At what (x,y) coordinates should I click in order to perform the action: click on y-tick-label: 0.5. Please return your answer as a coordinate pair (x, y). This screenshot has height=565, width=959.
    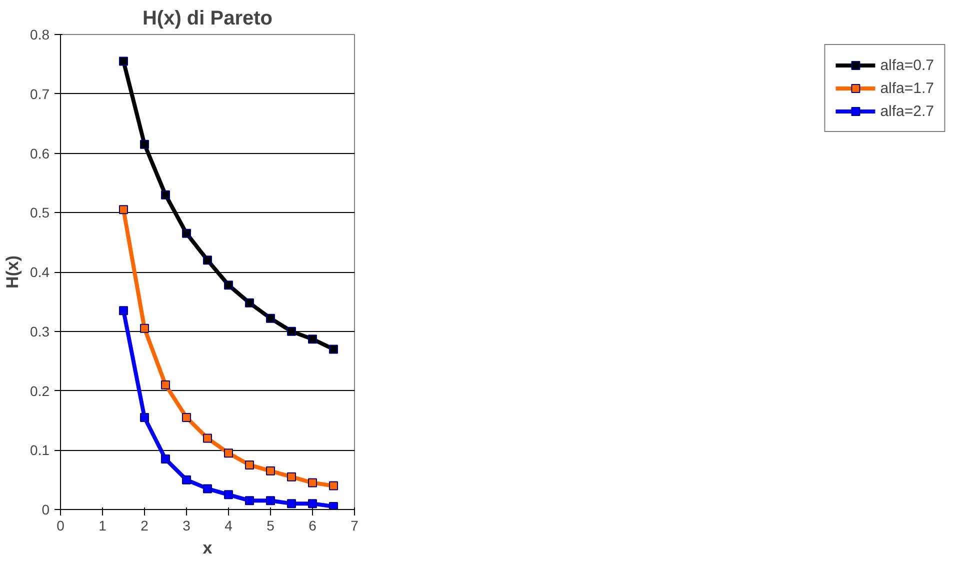
    Looking at the image, I should click on (40, 212).